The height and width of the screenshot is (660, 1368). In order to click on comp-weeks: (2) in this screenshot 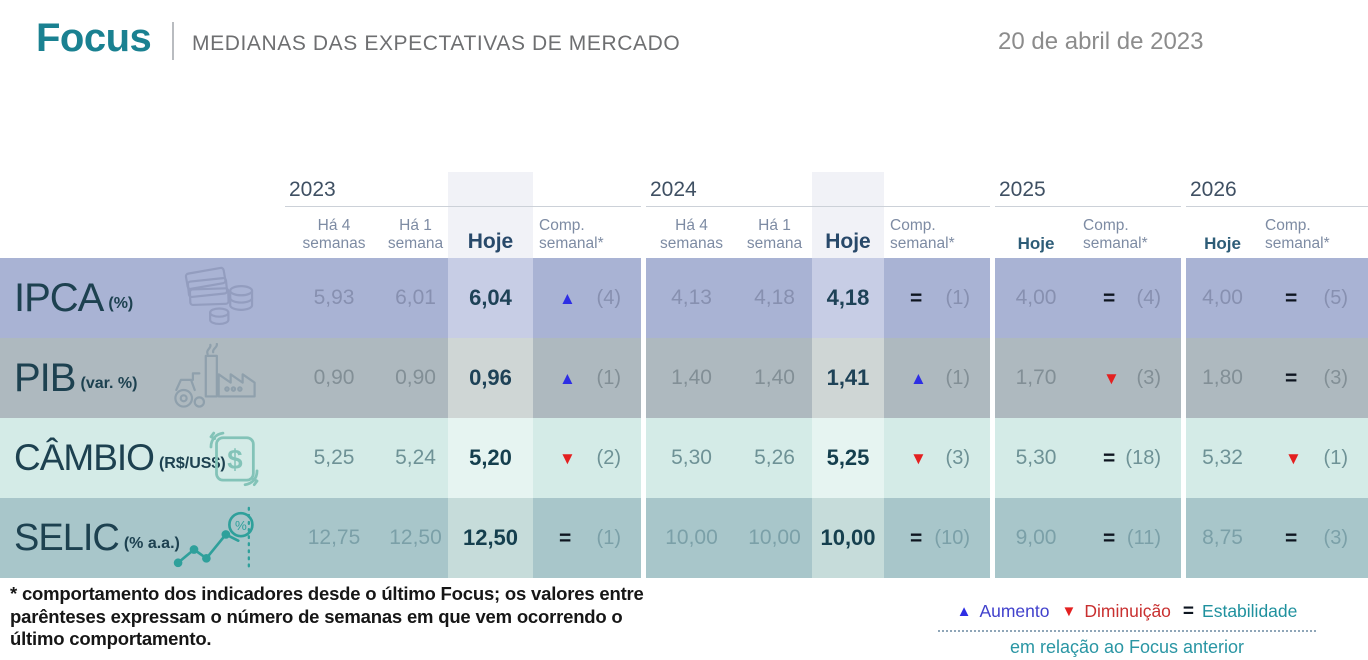, I will do `click(608, 457)`.